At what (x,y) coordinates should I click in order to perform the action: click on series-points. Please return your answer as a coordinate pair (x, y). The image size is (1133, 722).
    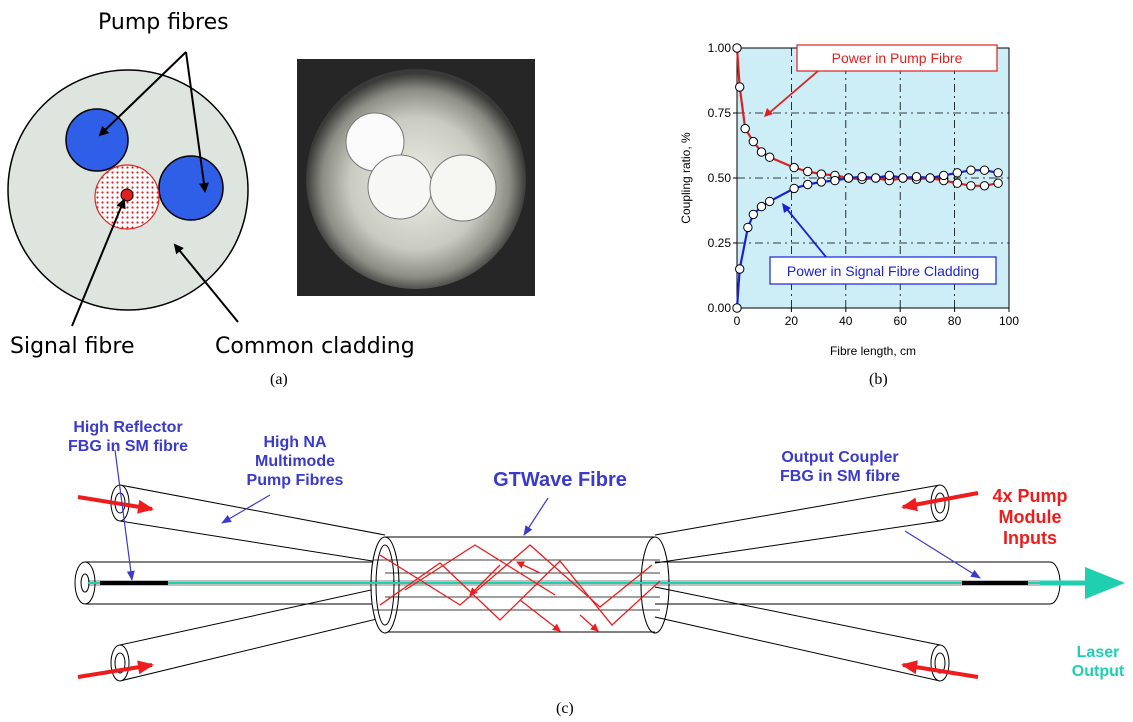
    Looking at the image, I should click on (867, 178).